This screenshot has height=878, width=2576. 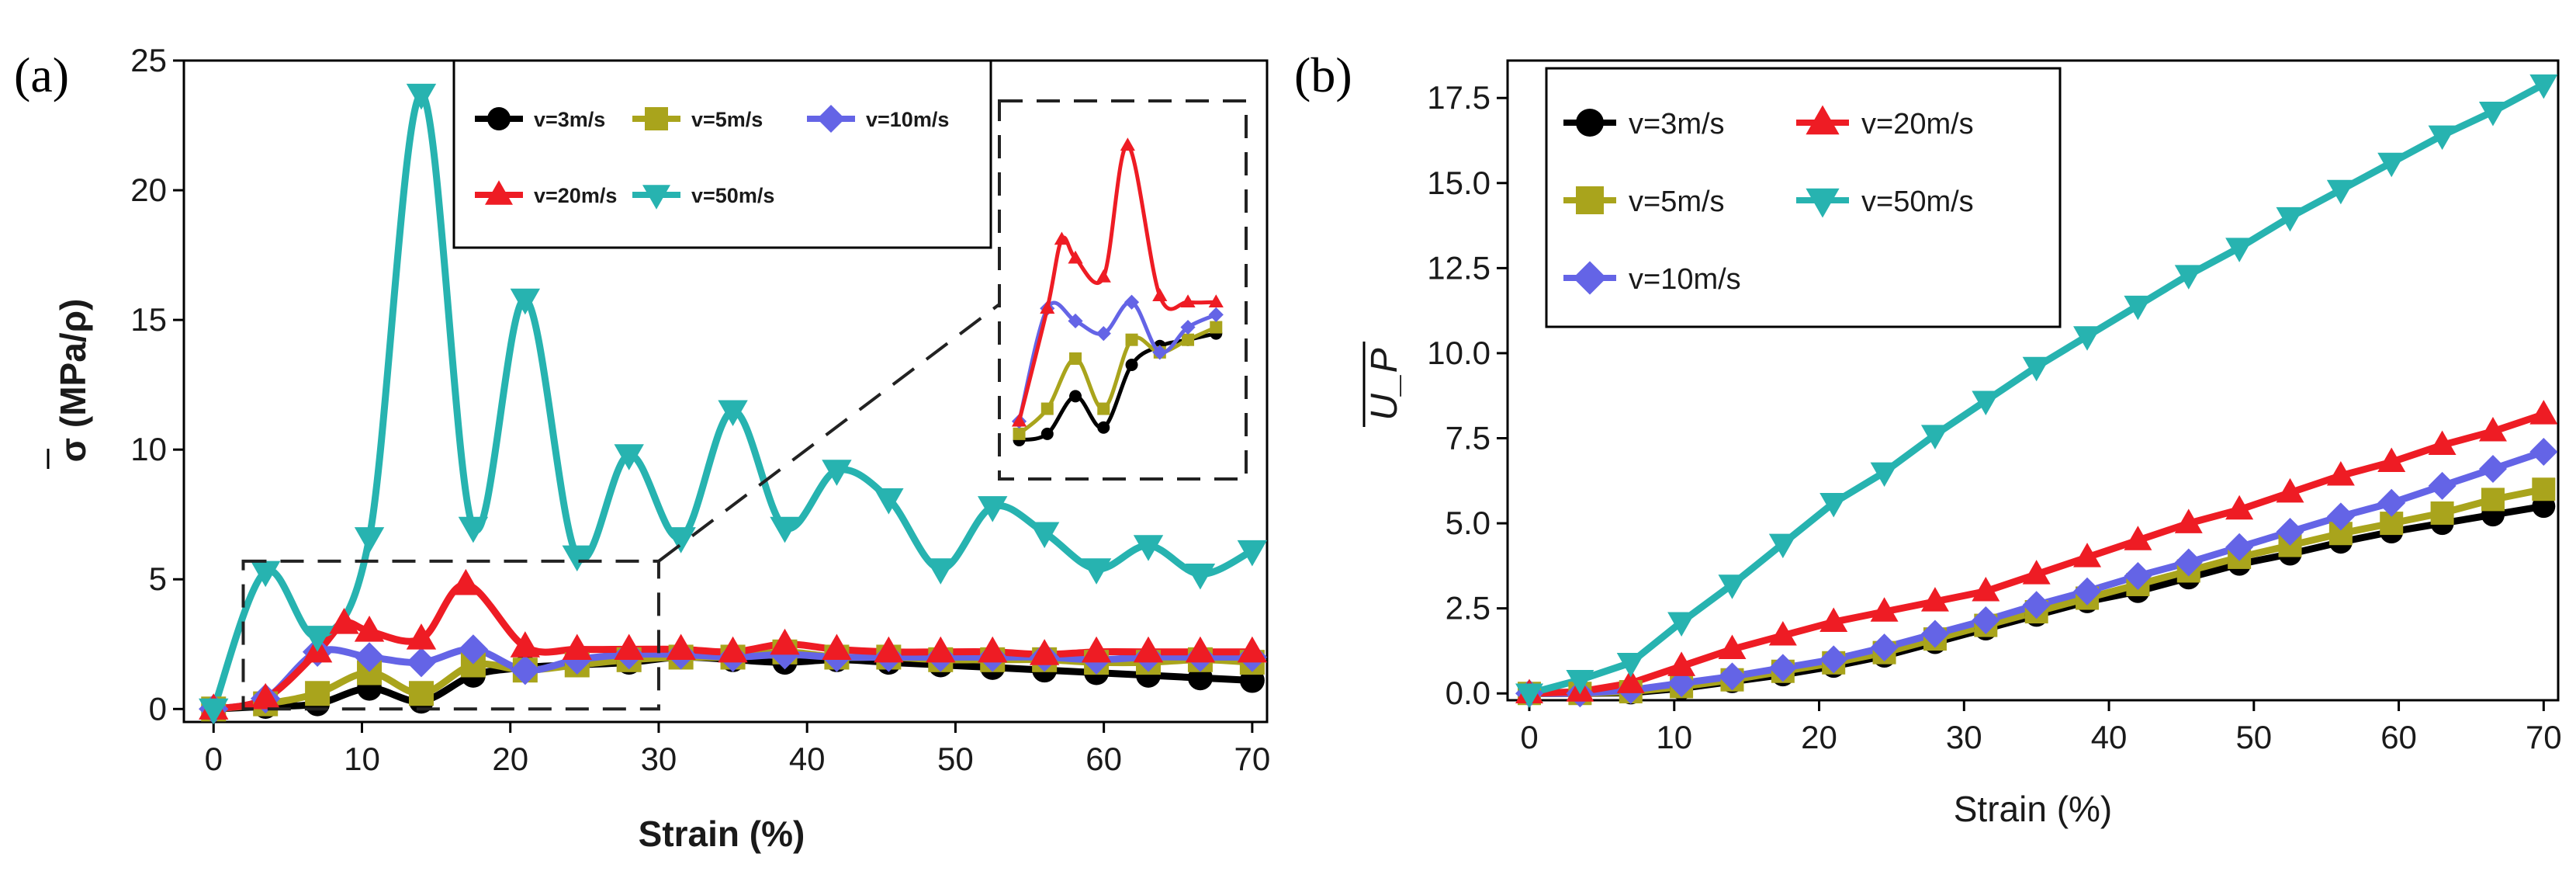 I want to click on data-point-v5, so click(x=2493, y=500).